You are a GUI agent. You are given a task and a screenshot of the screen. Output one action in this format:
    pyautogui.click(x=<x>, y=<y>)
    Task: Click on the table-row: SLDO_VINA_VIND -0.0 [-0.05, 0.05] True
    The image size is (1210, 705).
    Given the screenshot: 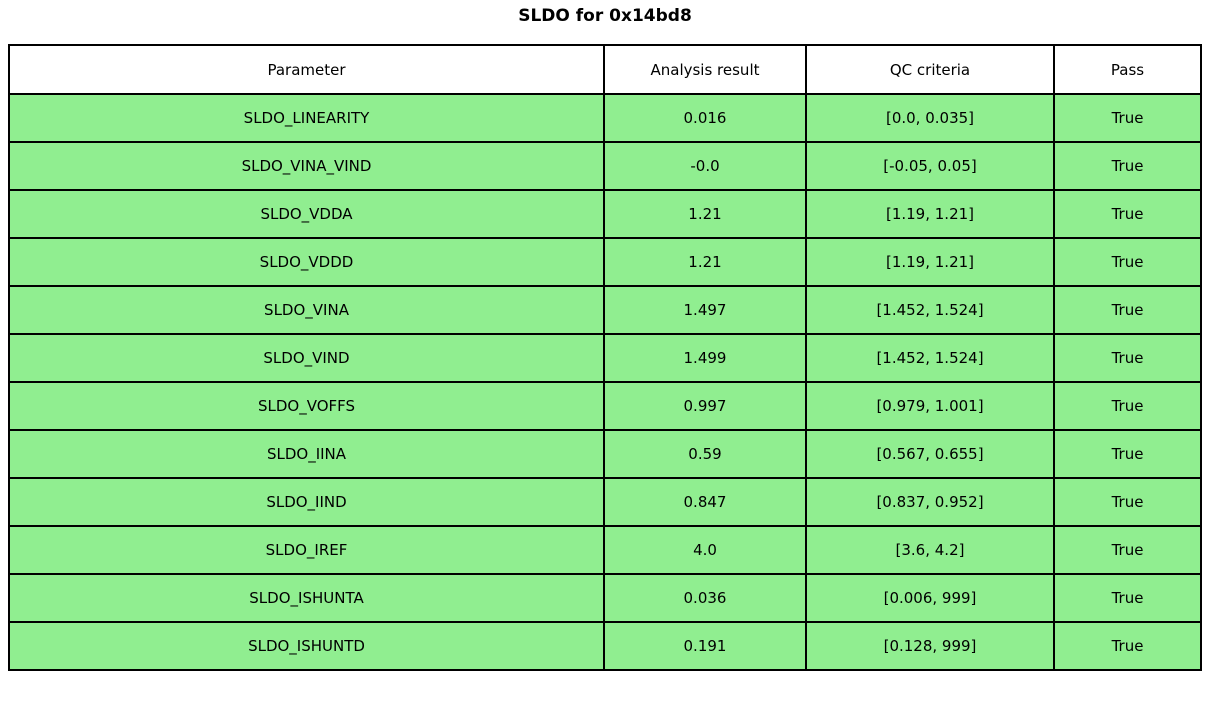 What is the action you would take?
    pyautogui.click(x=605, y=166)
    